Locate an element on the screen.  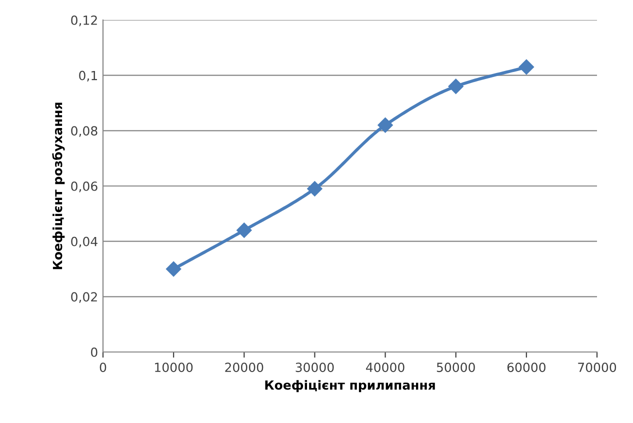
x-axis-title: Коефіцієнт прилипання is located at coordinates (350, 386).